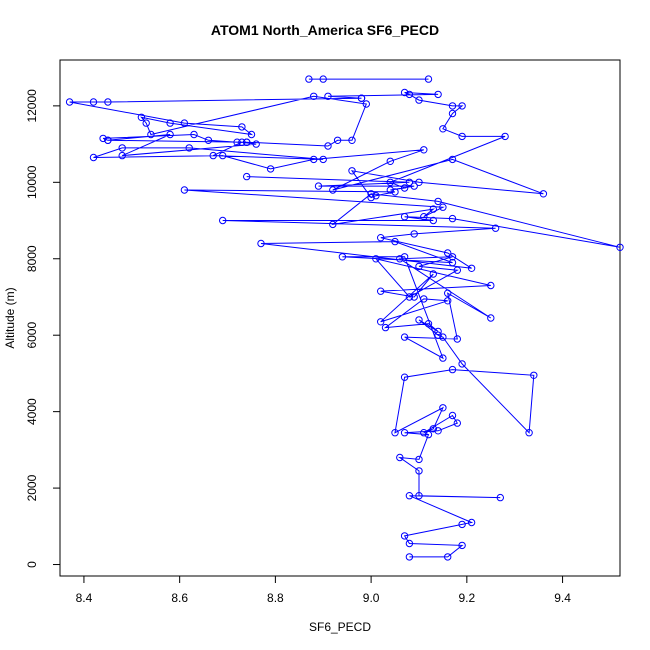 The width and height of the screenshot is (650, 650). I want to click on y-tick-label: 0, so click(32, 564).